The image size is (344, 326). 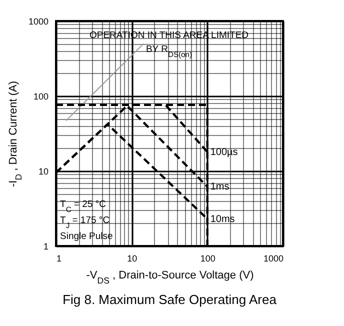 What do you see at coordinates (220, 187) in the screenshot?
I see `series-label: 1ms` at bounding box center [220, 187].